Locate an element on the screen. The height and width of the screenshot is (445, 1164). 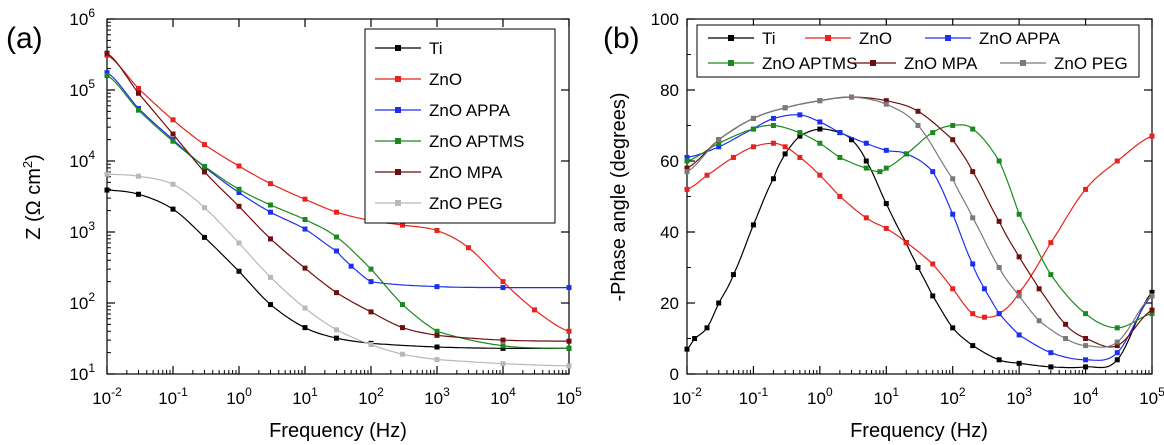
y-tick-label-exp: 1 is located at coordinates (91, 368).